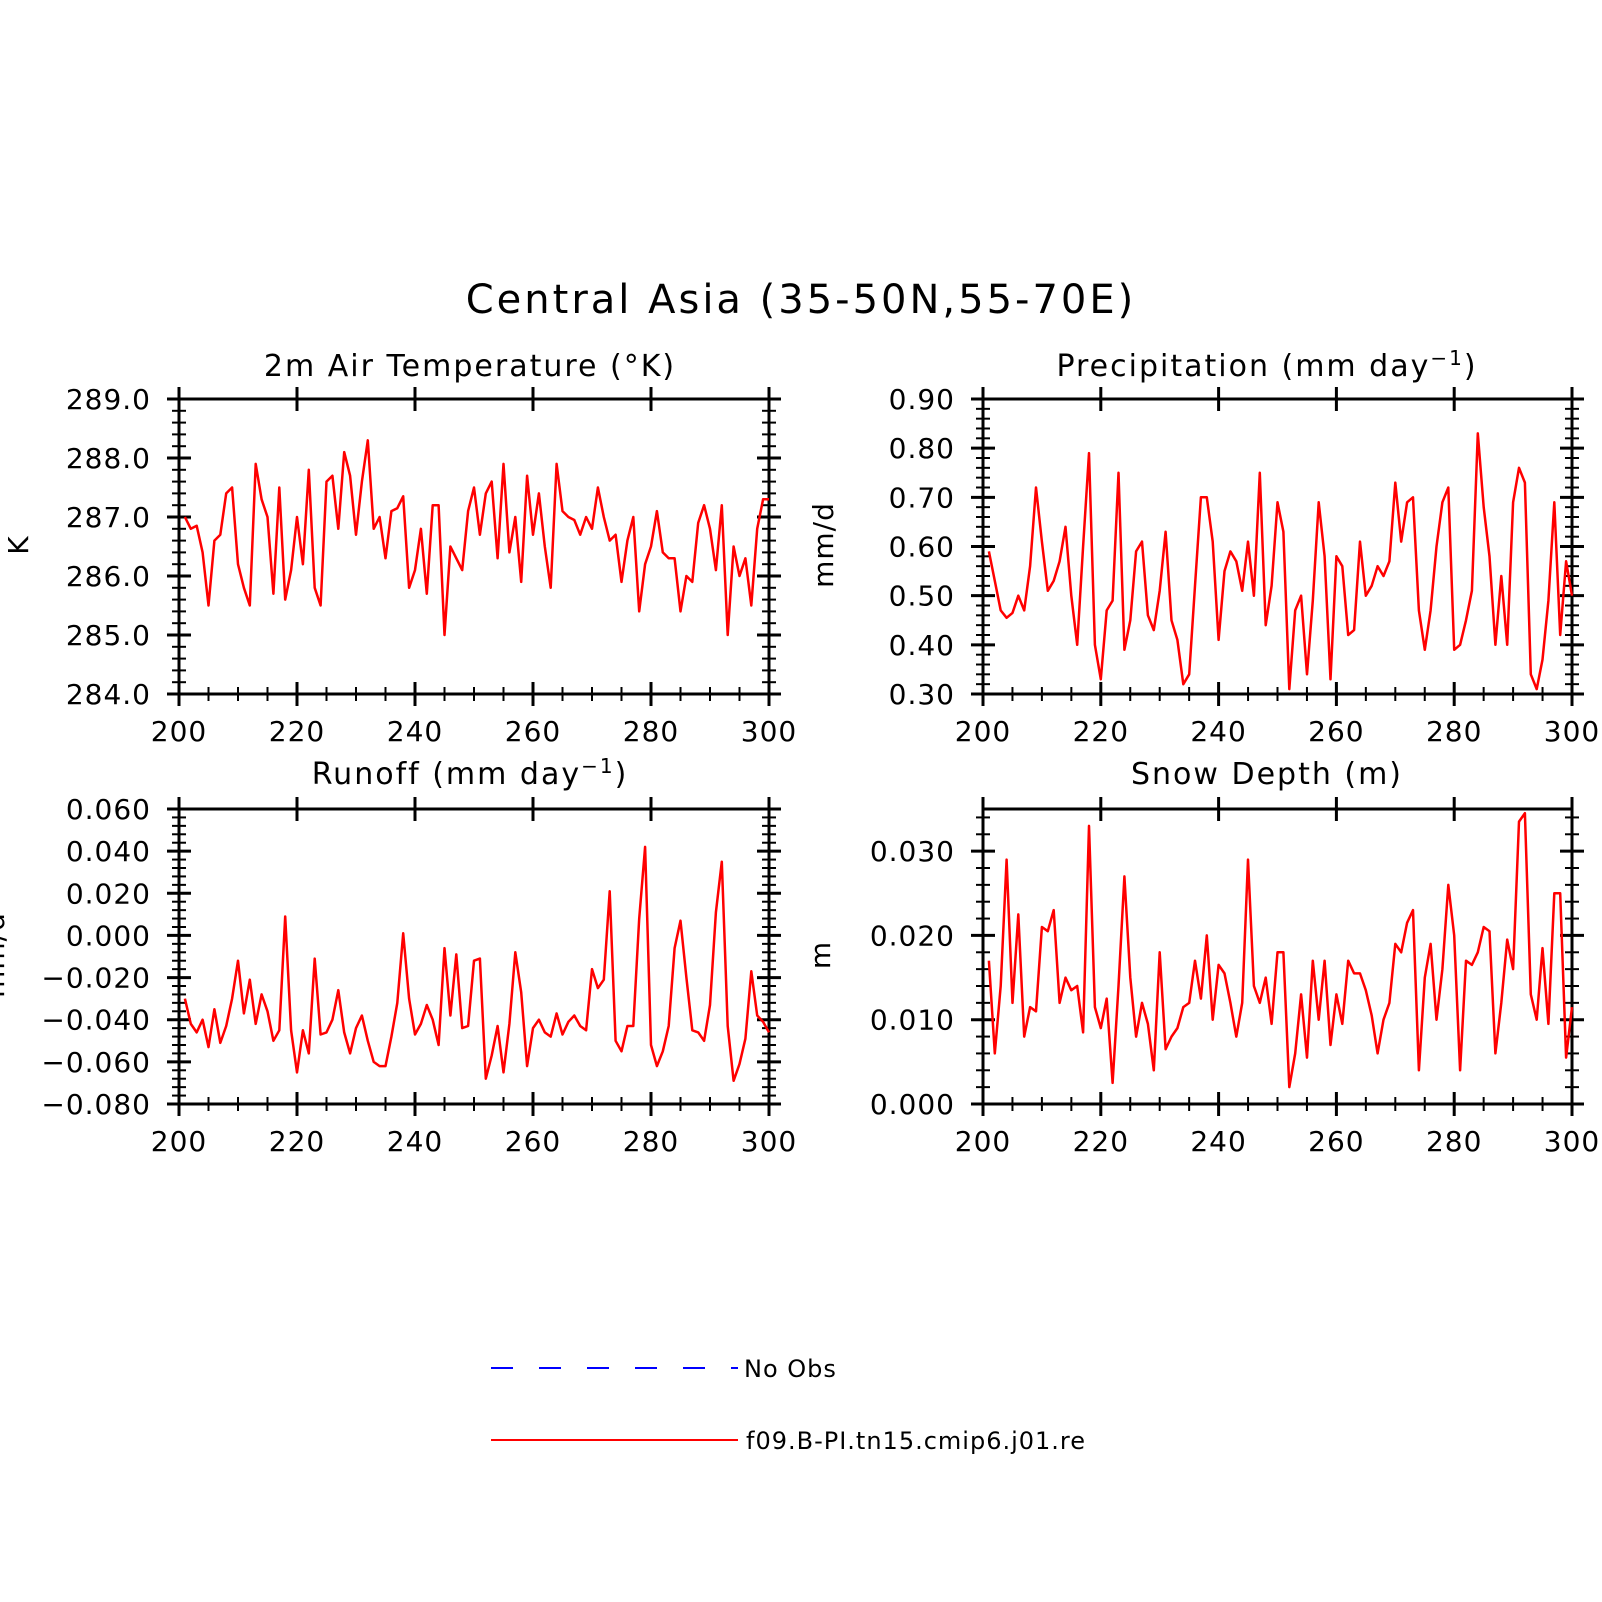 The height and width of the screenshot is (1602, 1602). Describe the element at coordinates (922, 596) in the screenshot. I see `y-tick-label: 0.50` at that location.